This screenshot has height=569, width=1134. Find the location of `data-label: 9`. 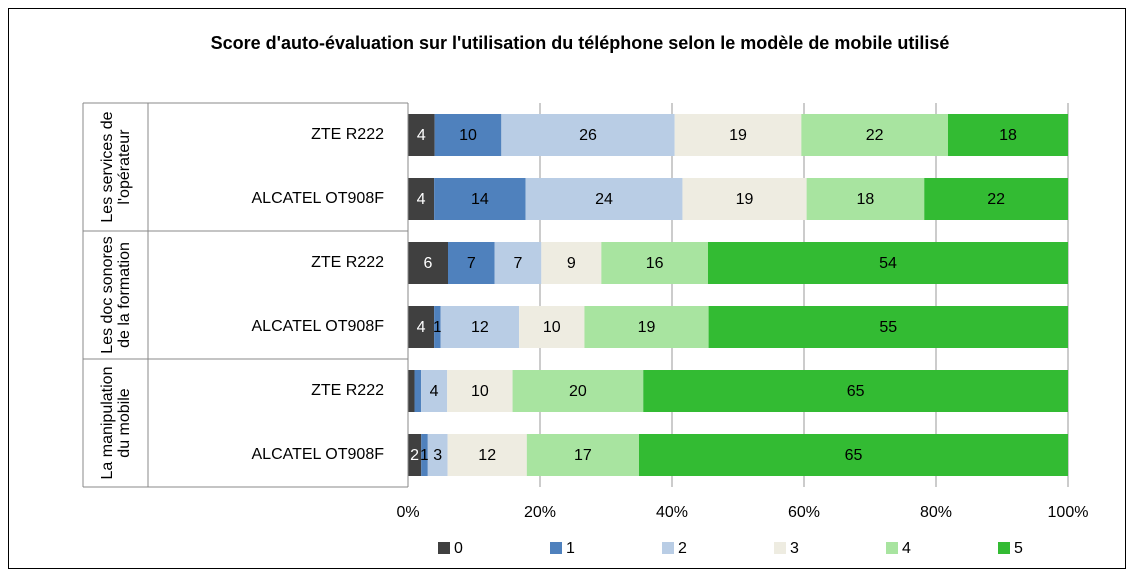

data-label: 9 is located at coordinates (571, 263).